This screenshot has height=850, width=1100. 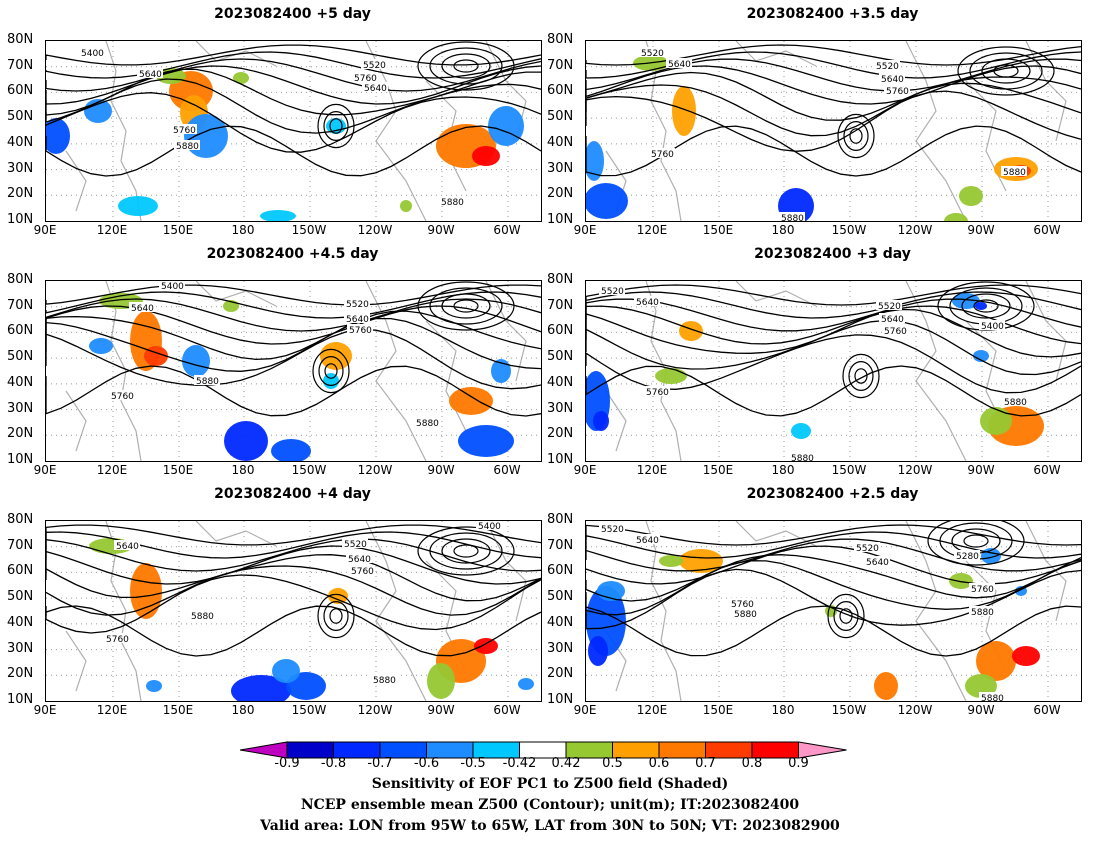 I want to click on colorbar-tick-label: -0.8, so click(x=333, y=763).